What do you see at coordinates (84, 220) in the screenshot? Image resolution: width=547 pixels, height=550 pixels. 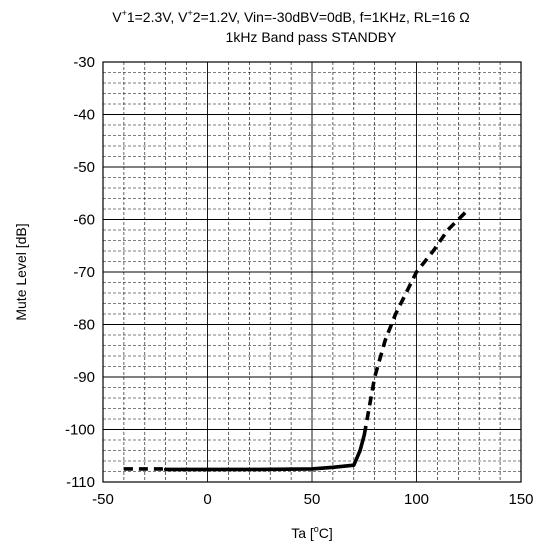 I see `y-tick-label: -60` at bounding box center [84, 220].